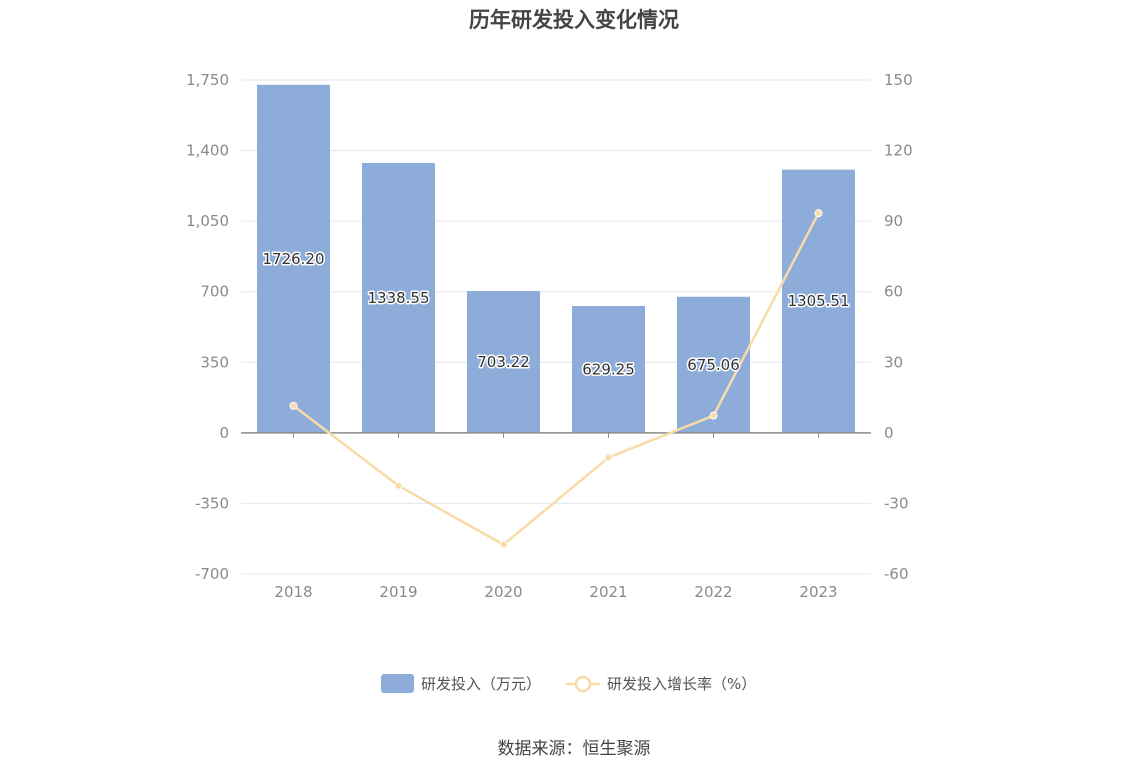  I want to click on x-axis-tick-label: 2018, so click(293, 592).